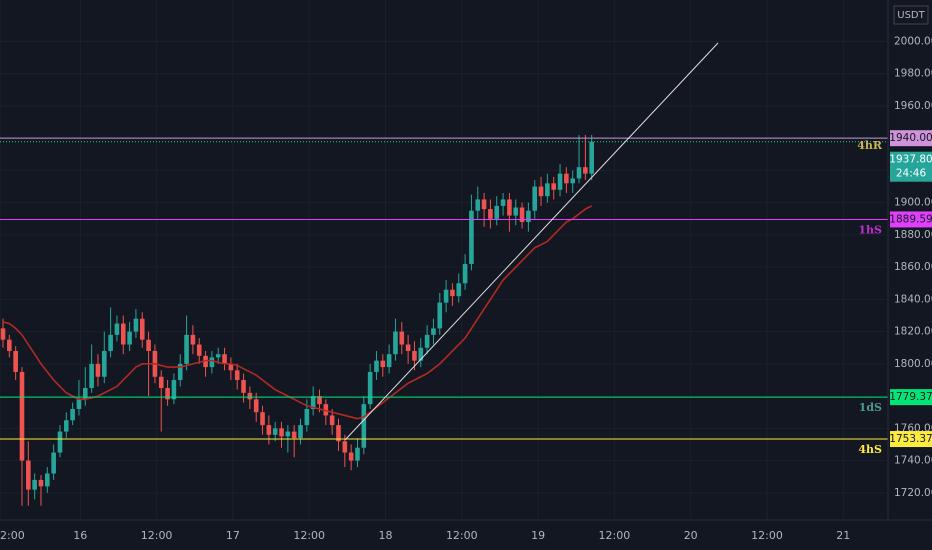 The height and width of the screenshot is (550, 932). Describe the element at coordinates (233, 535) in the screenshot. I see `x-tick-label: 17` at that location.